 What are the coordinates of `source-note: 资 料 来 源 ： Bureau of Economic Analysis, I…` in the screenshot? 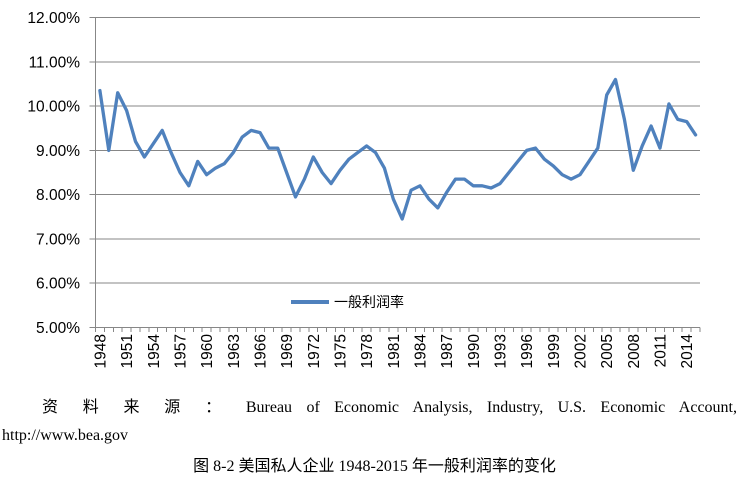 It's located at (369, 421).